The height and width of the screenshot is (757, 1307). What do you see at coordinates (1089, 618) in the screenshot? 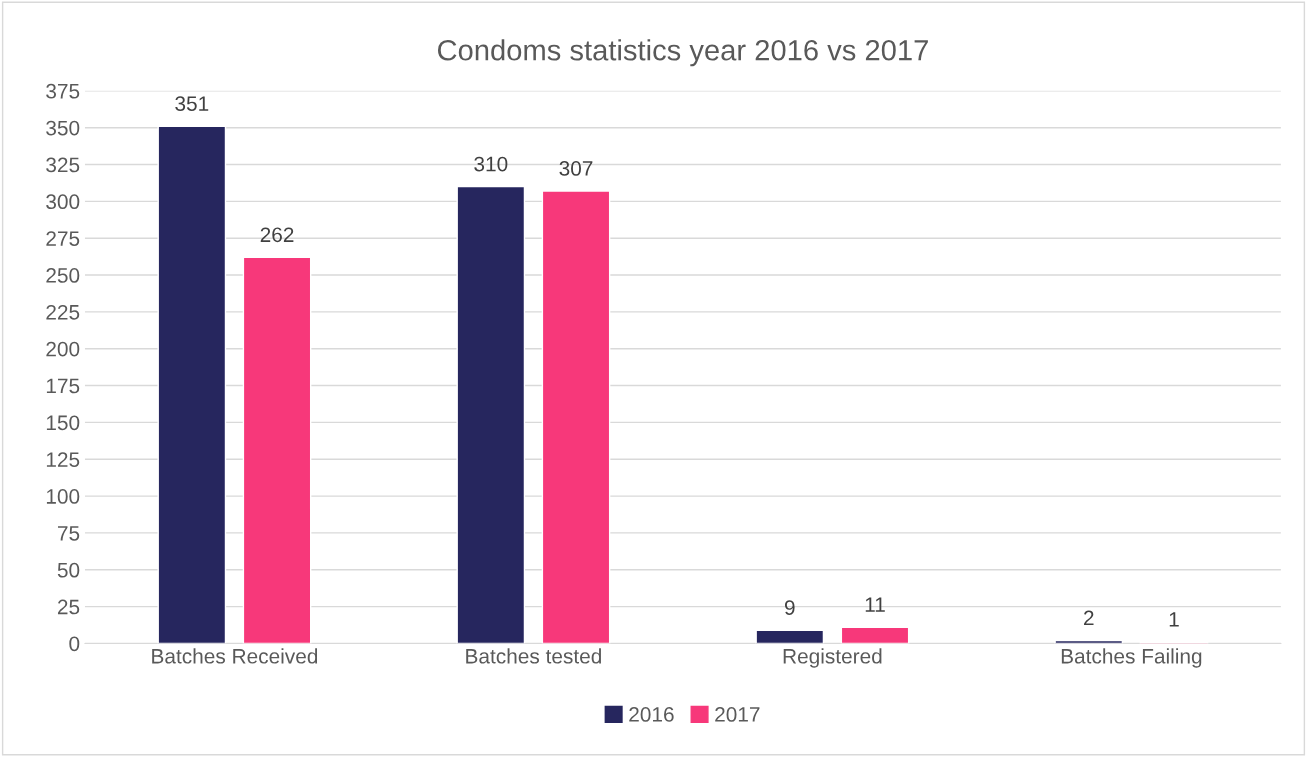
I see `data-label: 2` at bounding box center [1089, 618].